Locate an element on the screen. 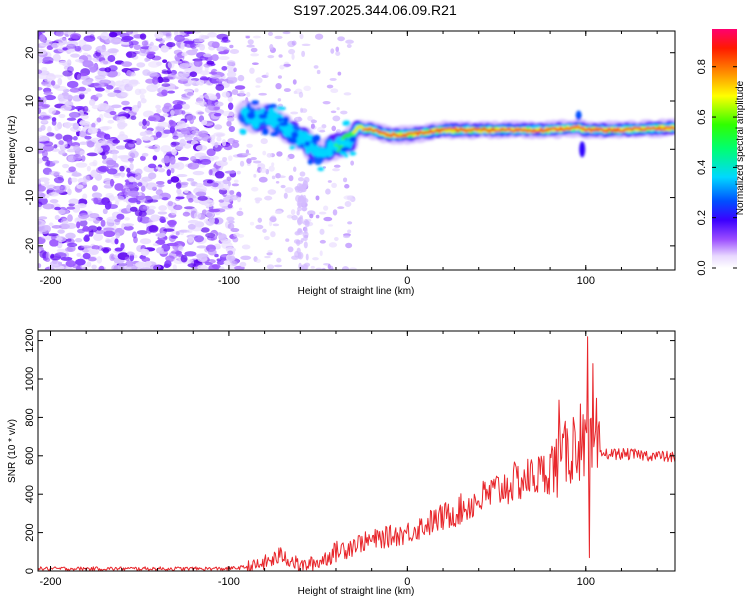 This screenshot has height=600, width=750. colorbar-label: Normalized spectral amplitude is located at coordinates (740, 147).